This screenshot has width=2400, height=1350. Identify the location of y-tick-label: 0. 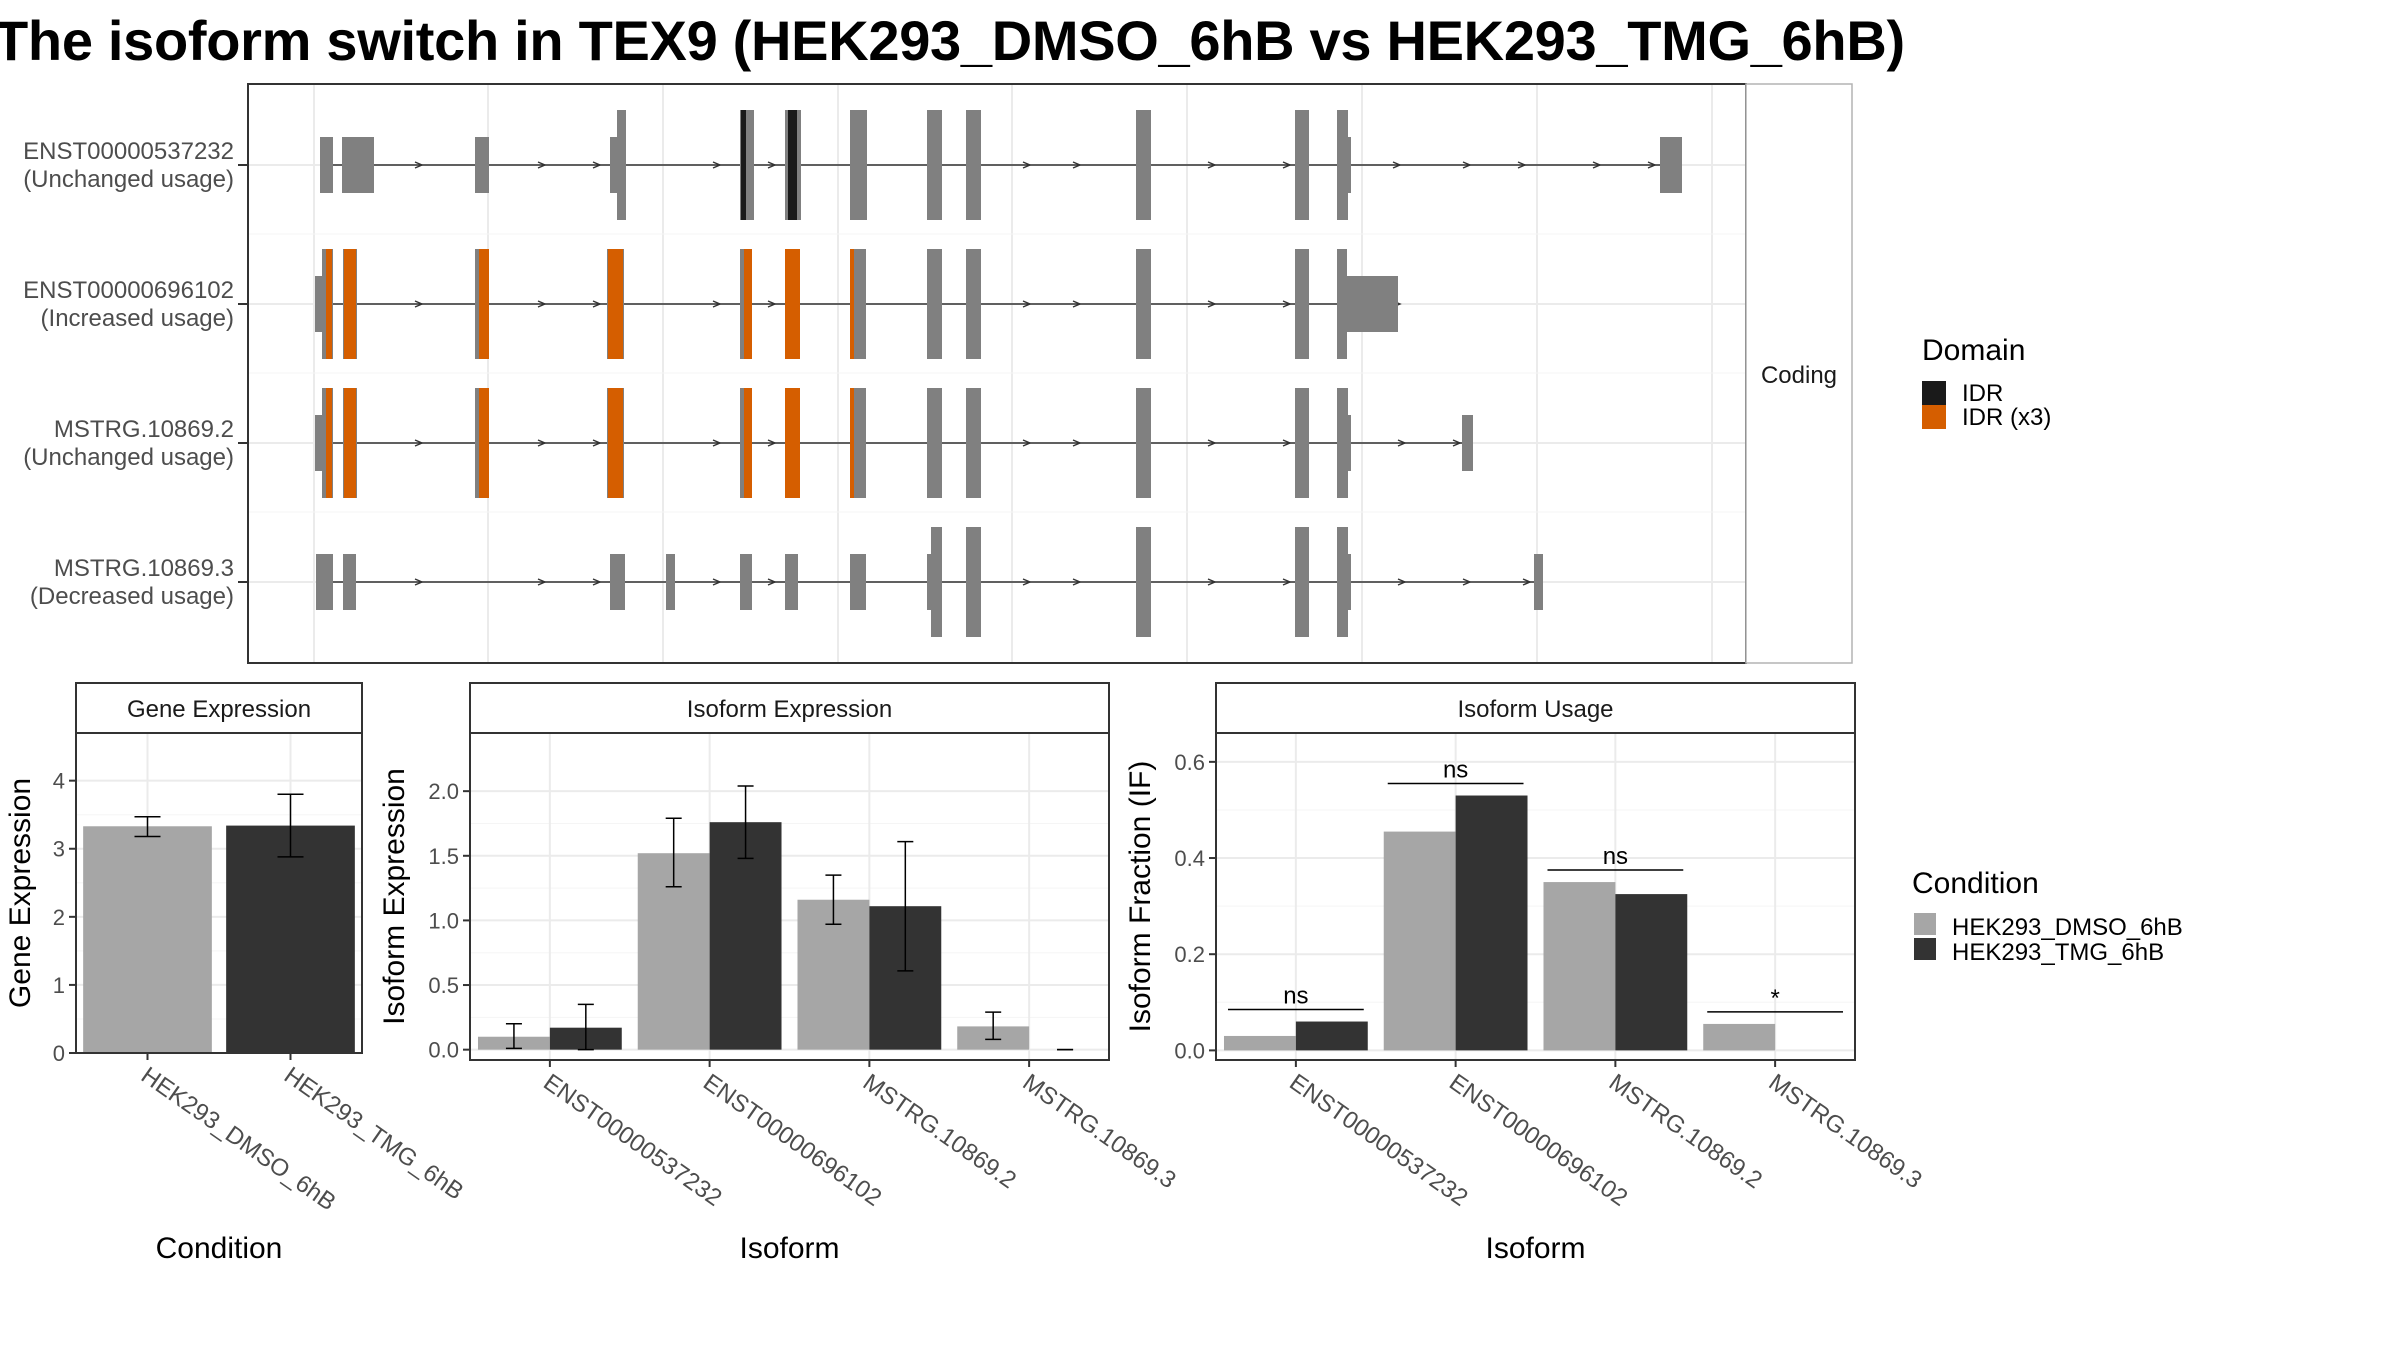
(59, 1053).